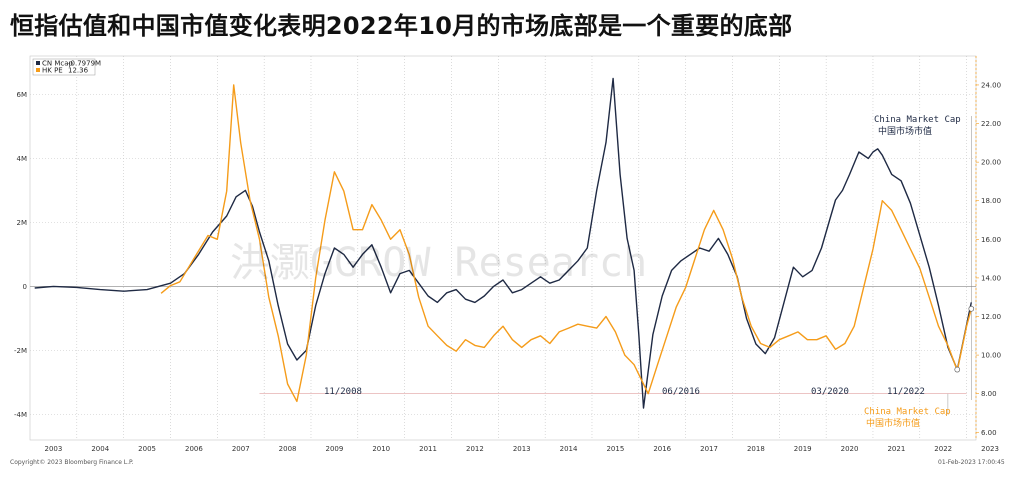 The image size is (1024, 501). What do you see at coordinates (438, 263) in the screenshot?
I see `watermark: 洪灏GGROW Research` at bounding box center [438, 263].